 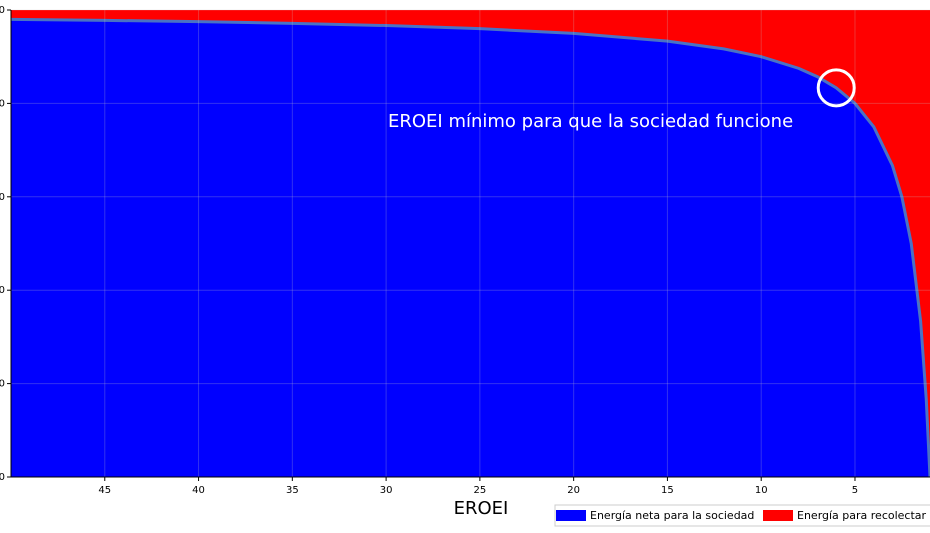 What do you see at coordinates (292, 490) in the screenshot?
I see `x-tick-label: 35` at bounding box center [292, 490].